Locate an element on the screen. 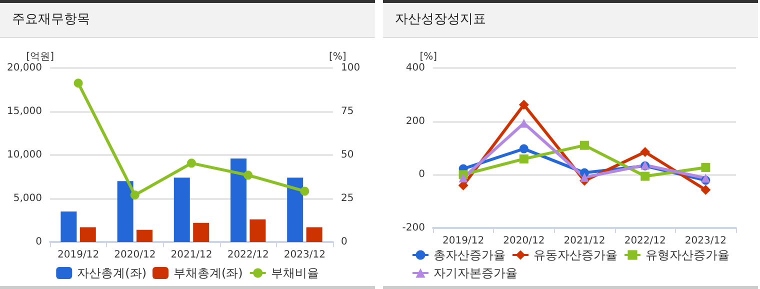  legend-label: 유동자산증가율 is located at coordinates (576, 255).